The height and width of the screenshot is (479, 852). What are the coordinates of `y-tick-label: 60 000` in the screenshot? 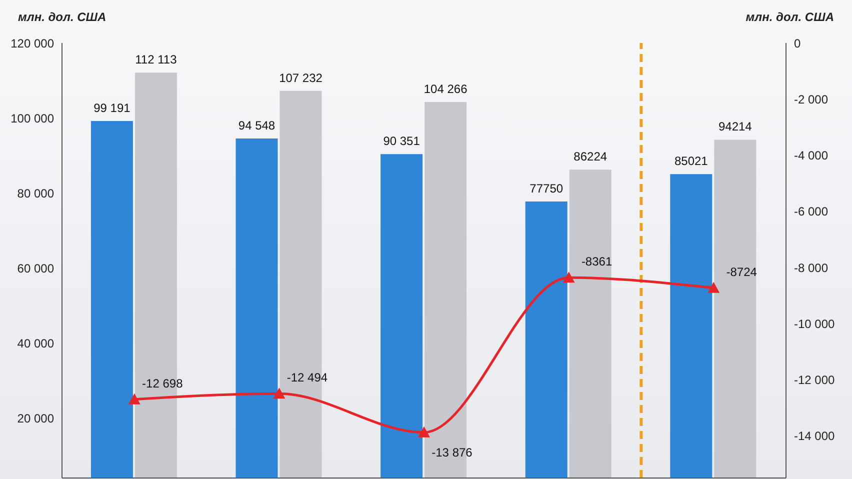 It's located at (35, 268).